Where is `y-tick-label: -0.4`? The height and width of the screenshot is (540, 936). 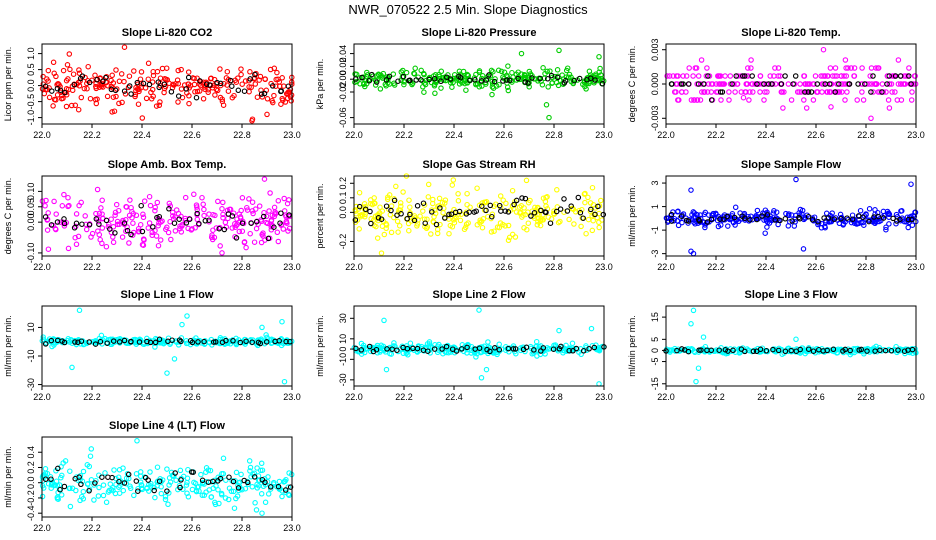 y-tick-label: -0.4 is located at coordinates (31, 513).